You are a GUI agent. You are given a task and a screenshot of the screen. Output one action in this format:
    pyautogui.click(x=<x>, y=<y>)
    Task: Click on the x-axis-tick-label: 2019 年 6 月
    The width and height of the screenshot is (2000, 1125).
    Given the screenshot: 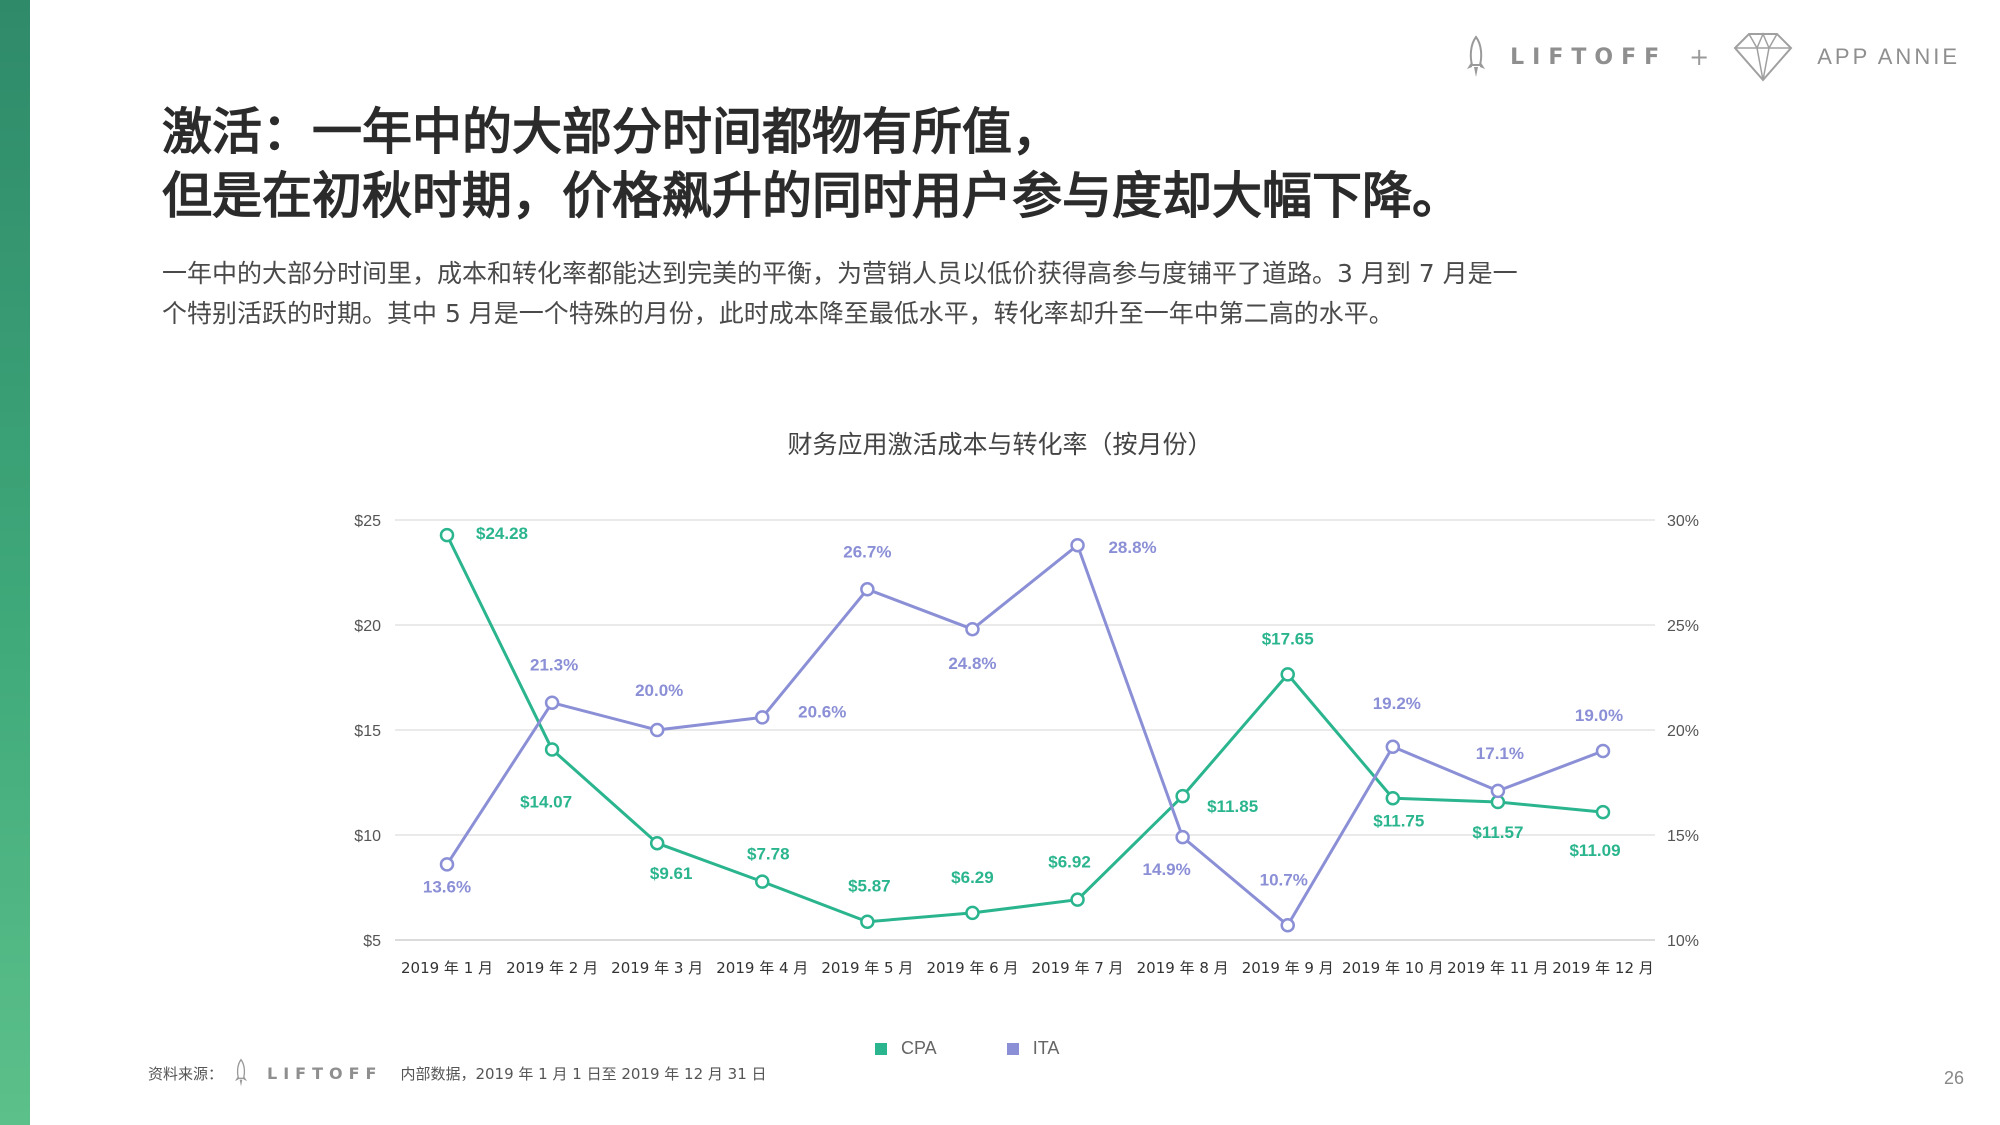 What is the action you would take?
    pyautogui.click(x=972, y=968)
    